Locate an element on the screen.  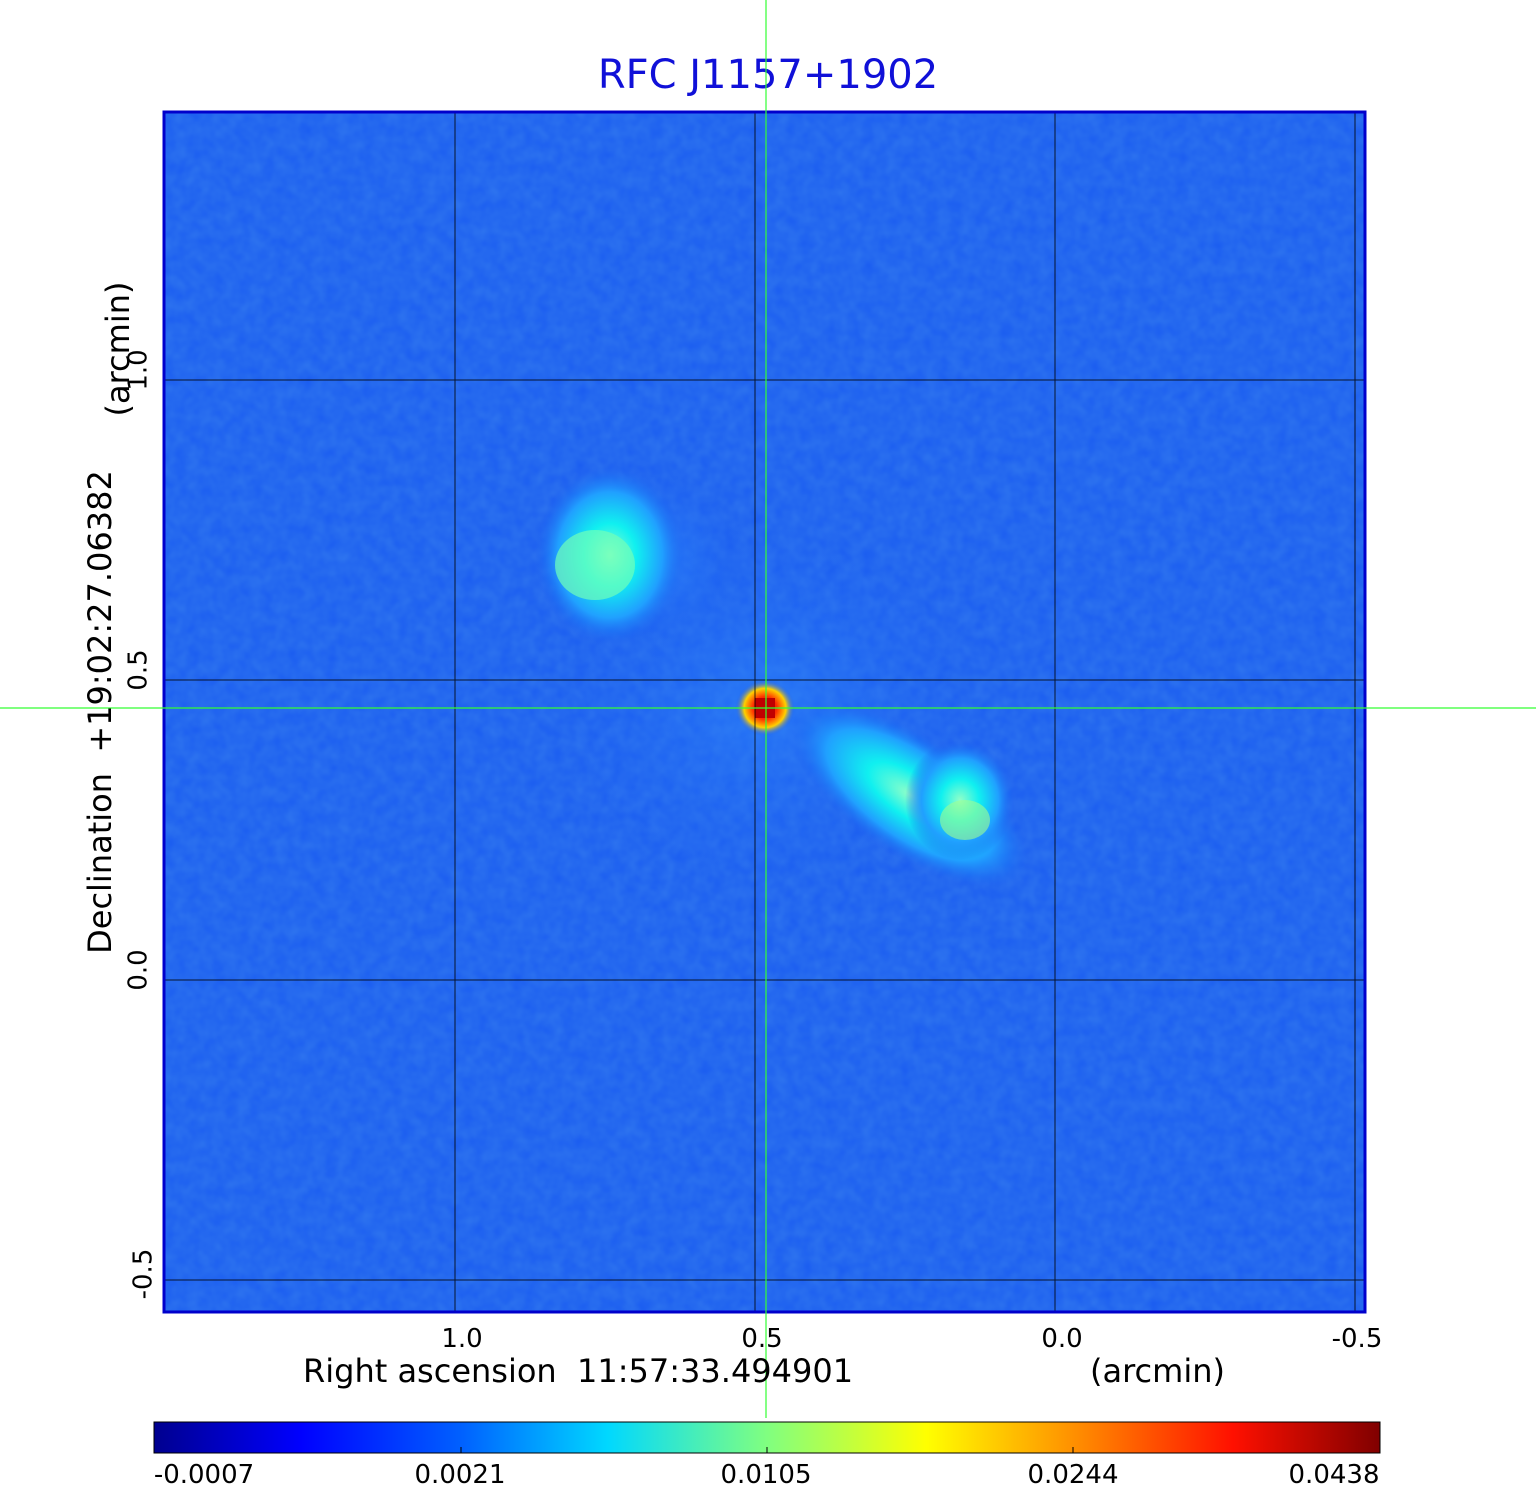
x-tick-label: 0.0 is located at coordinates (1062, 1339).